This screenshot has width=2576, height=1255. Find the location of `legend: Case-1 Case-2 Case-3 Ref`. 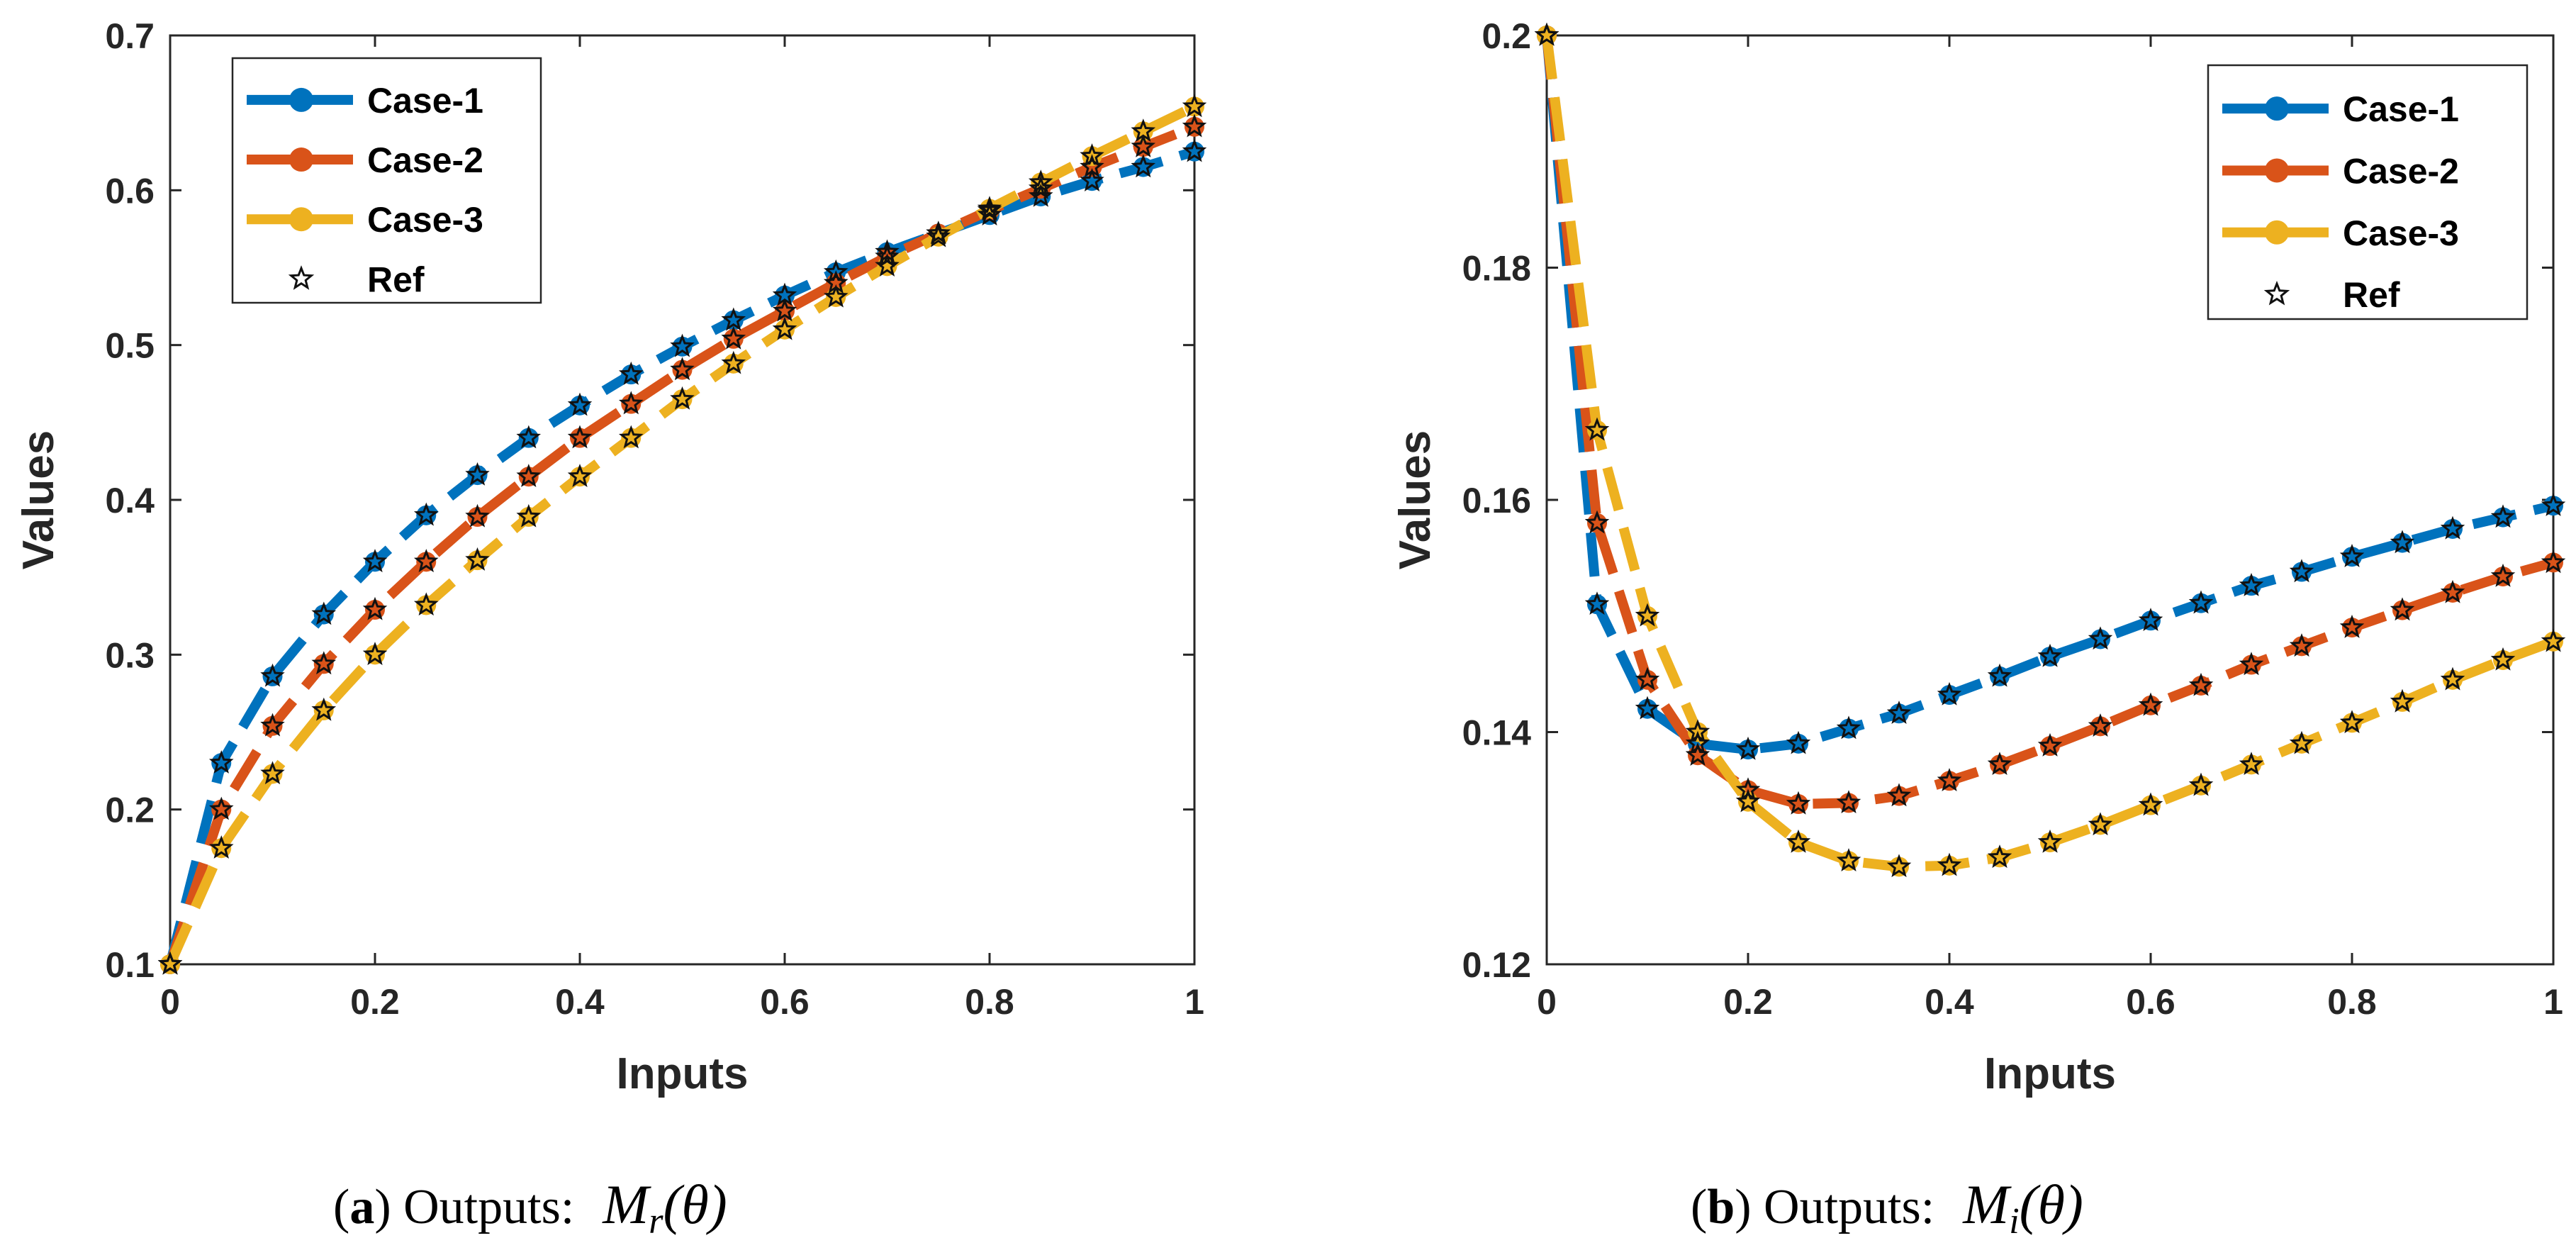

legend: Case-1 Case-2 Case-3 Ref is located at coordinates (386, 180).